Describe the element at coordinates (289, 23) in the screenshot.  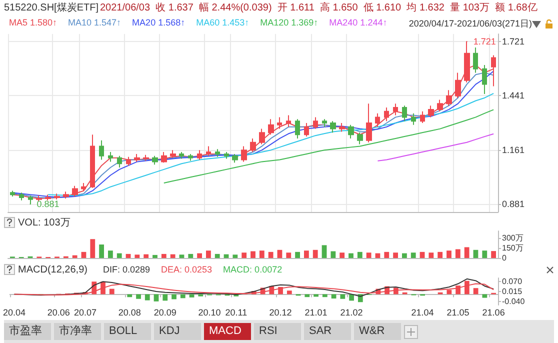
I see `text: MA120 1.369↑` at that location.